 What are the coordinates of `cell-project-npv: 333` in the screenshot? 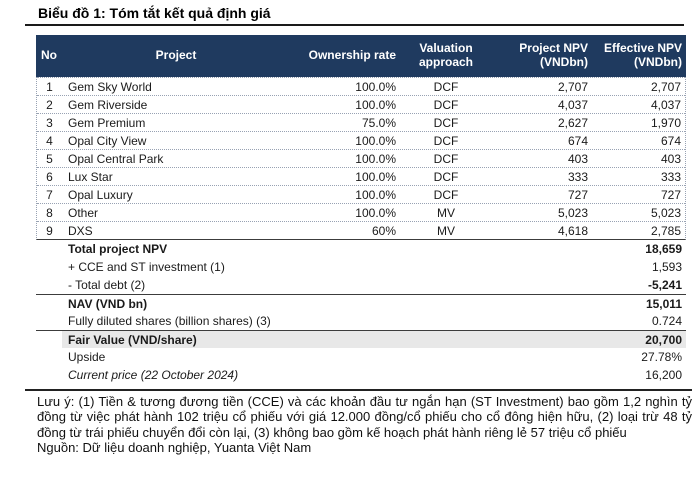 It's located at (577, 176).